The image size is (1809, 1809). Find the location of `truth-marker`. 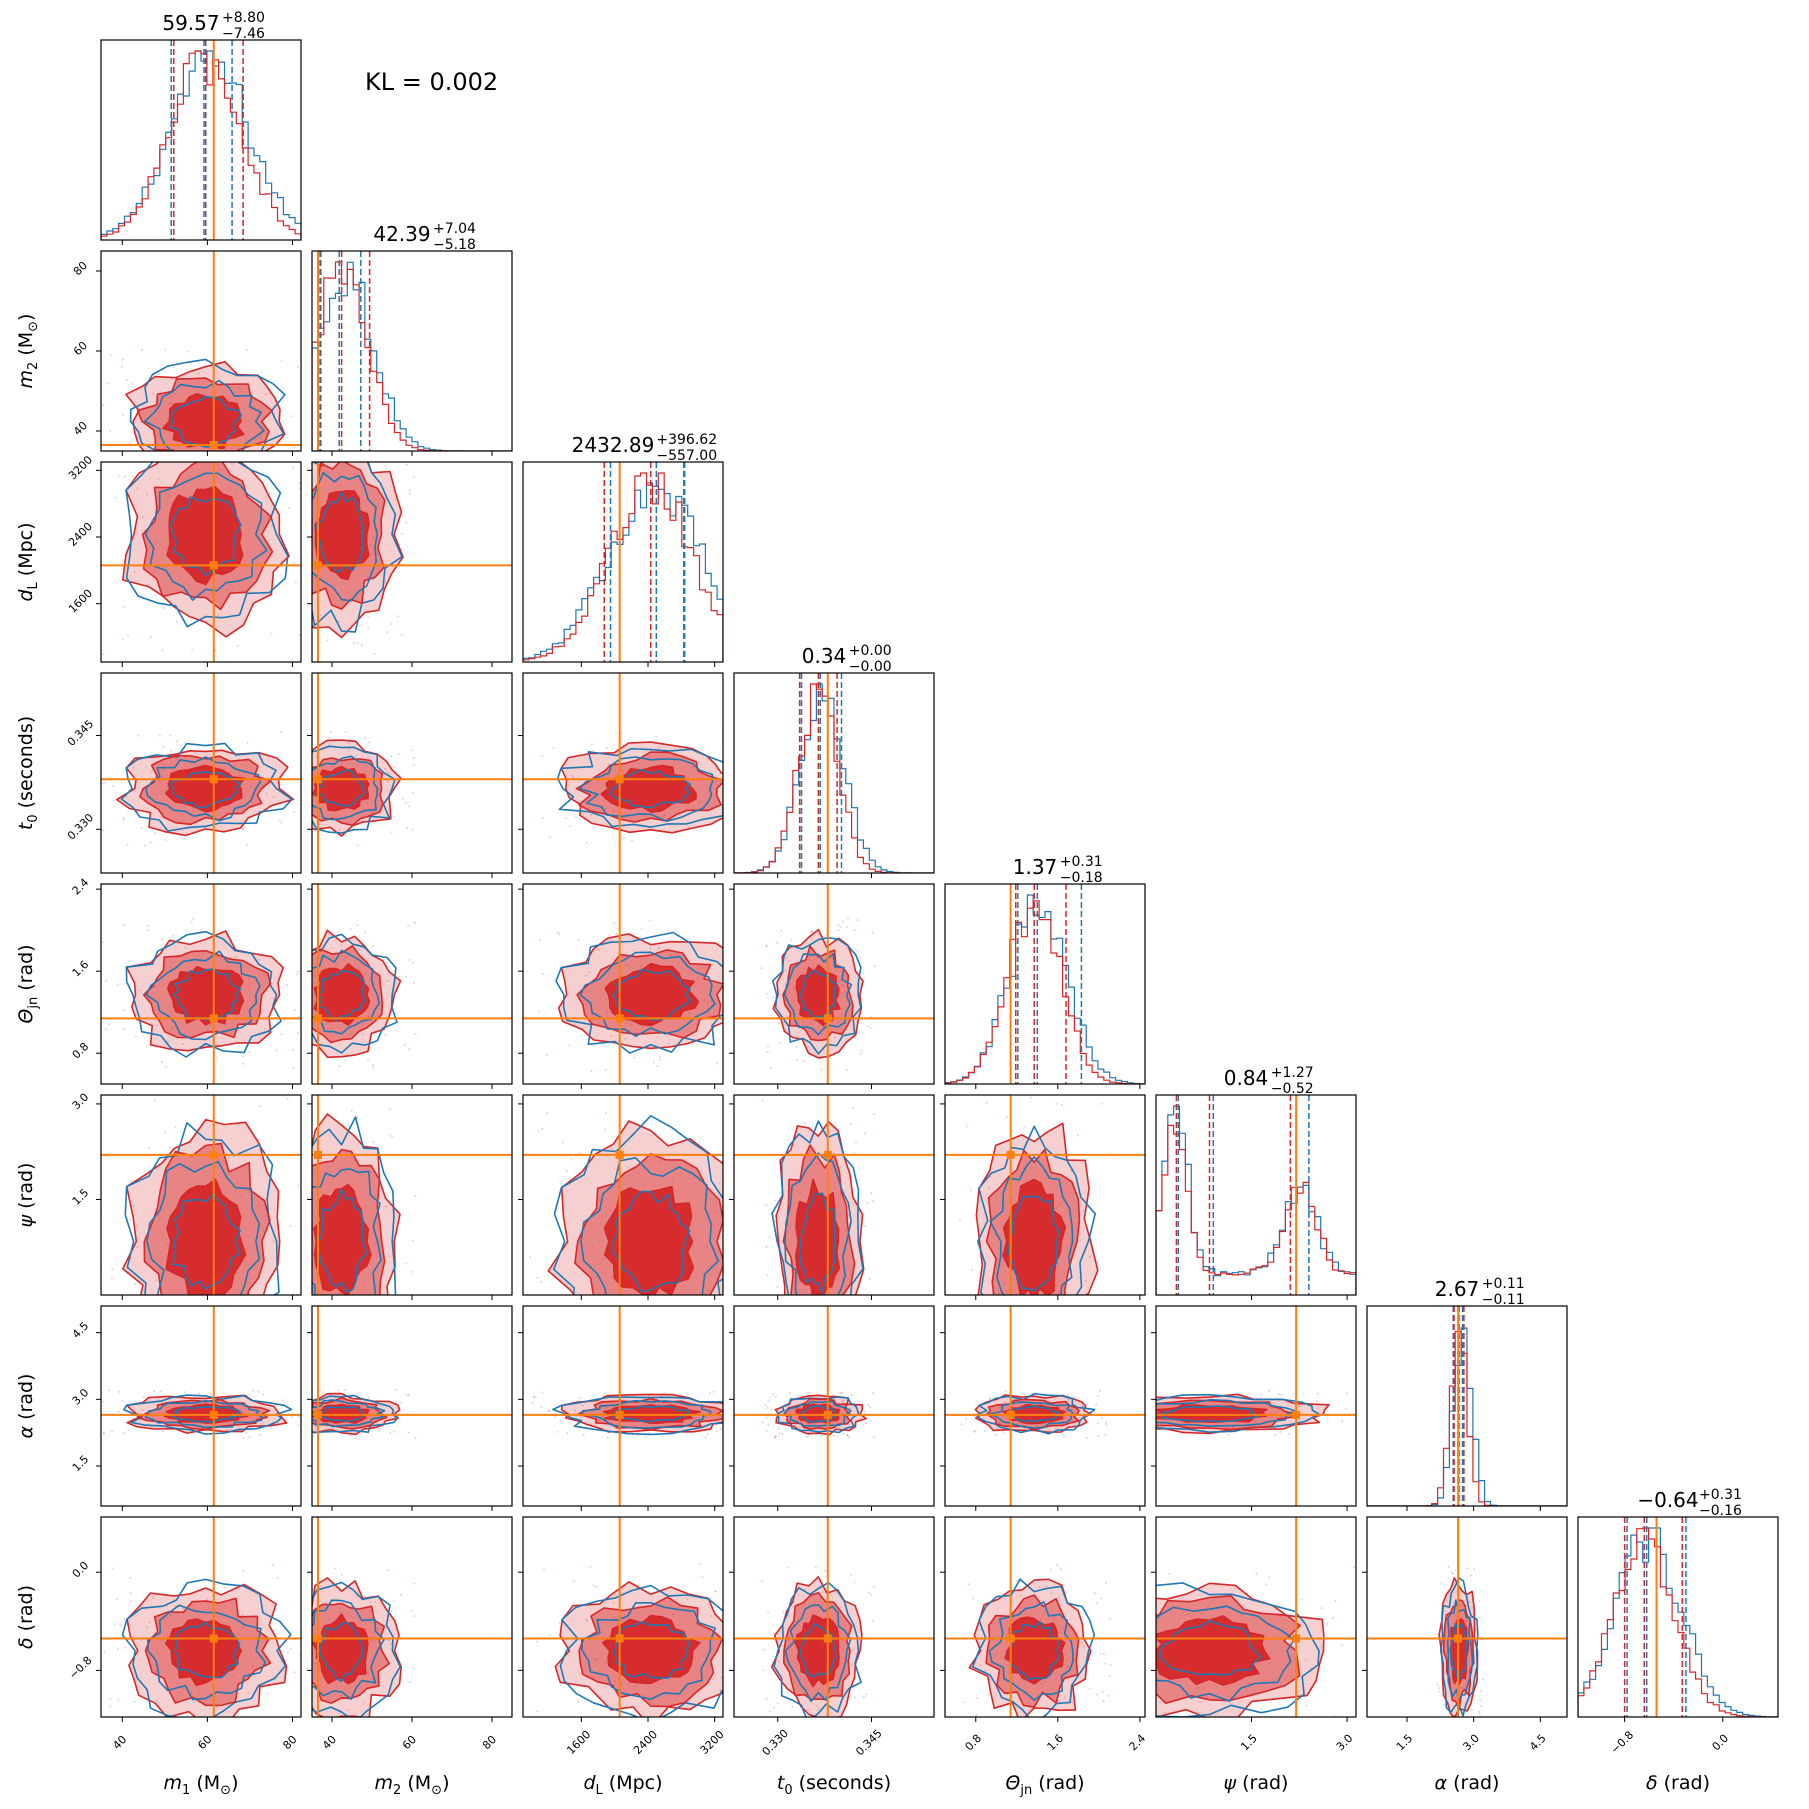

truth-marker is located at coordinates (1296, 1638).